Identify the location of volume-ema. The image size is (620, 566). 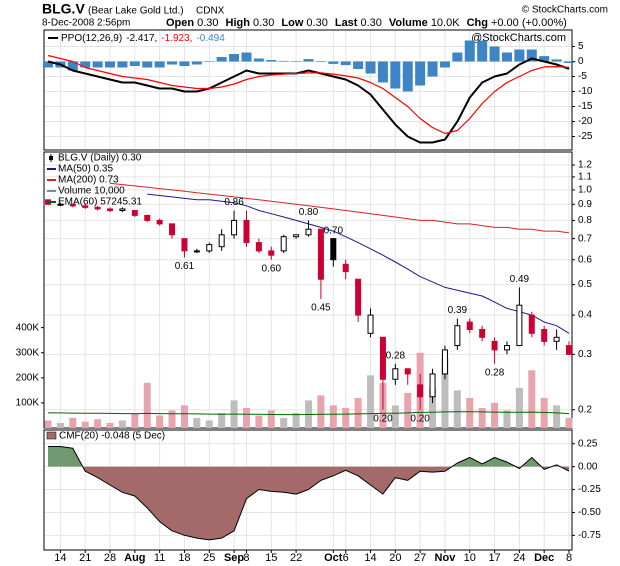
(309, 413).